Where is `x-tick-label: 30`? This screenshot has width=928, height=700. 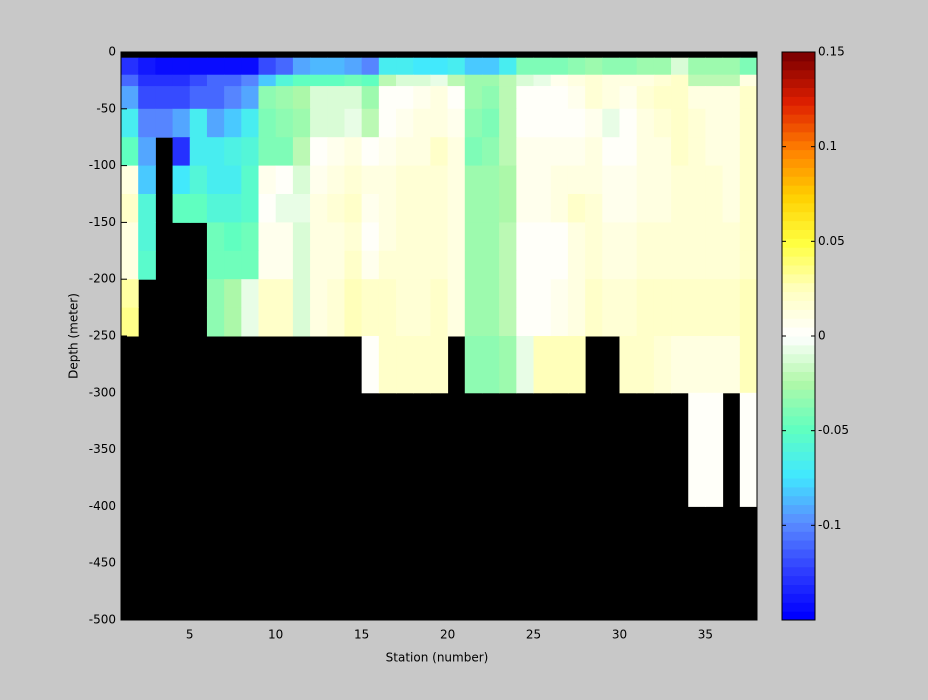 x-tick-label: 30 is located at coordinates (619, 635).